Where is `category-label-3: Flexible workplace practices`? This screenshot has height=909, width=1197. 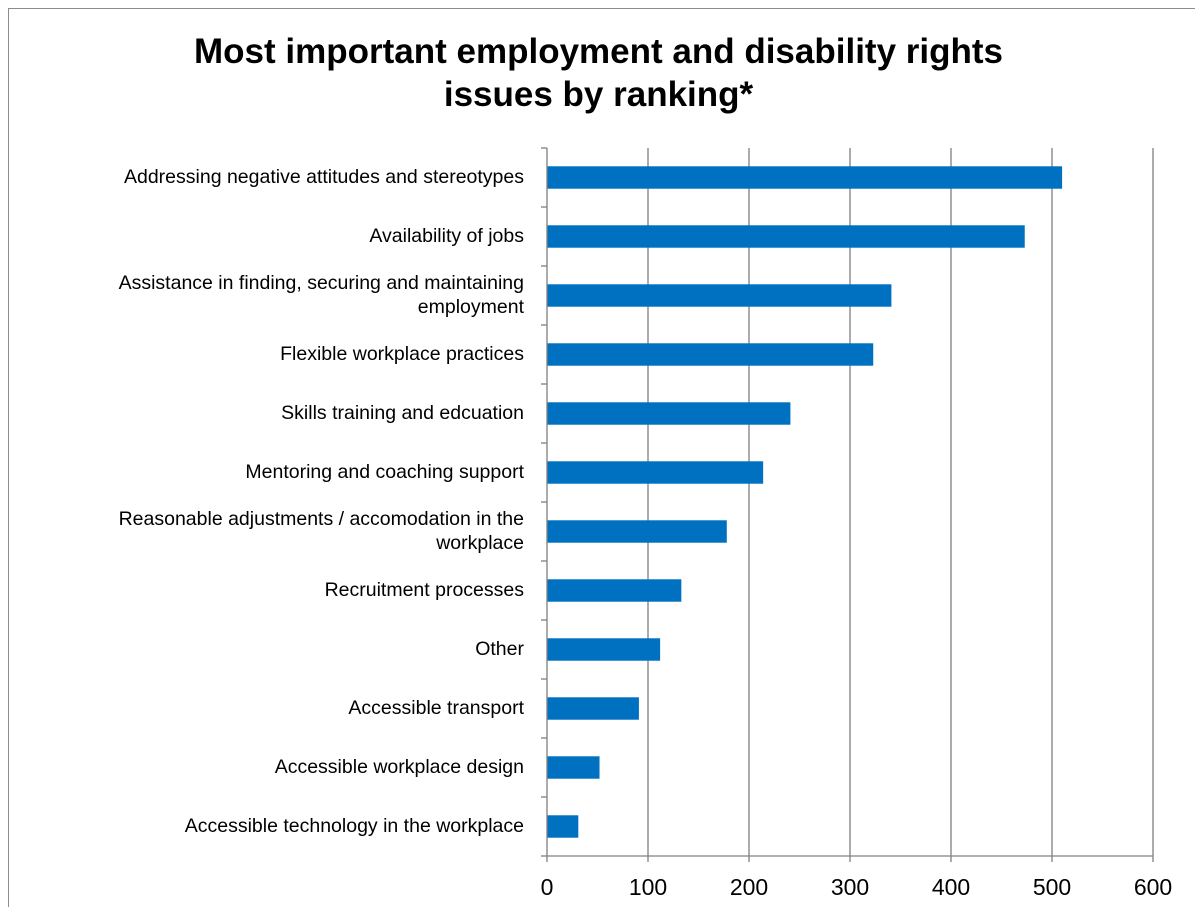
category-label-3: Flexible workplace practices is located at coordinates (264, 354).